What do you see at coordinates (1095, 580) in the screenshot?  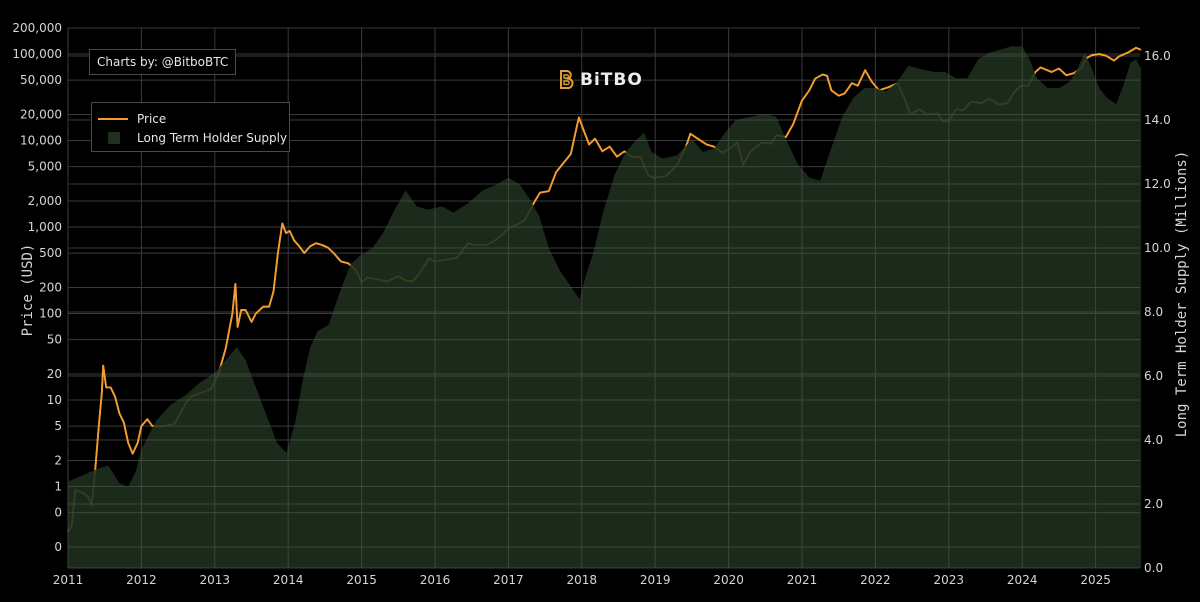 I see `svg-text: 2025` at bounding box center [1095, 580].